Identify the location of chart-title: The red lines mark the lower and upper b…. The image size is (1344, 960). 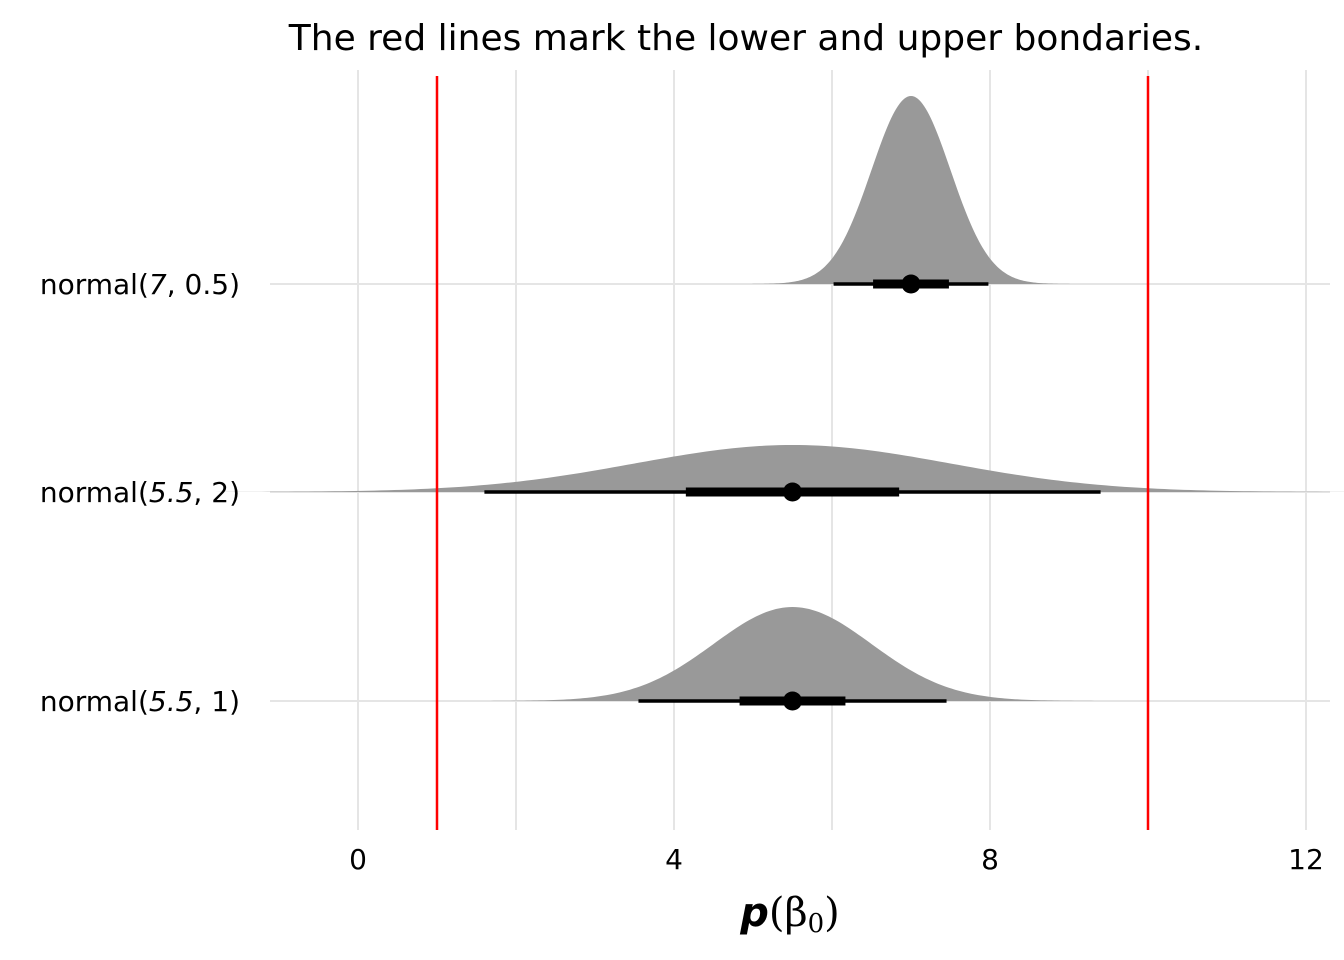
(745, 38).